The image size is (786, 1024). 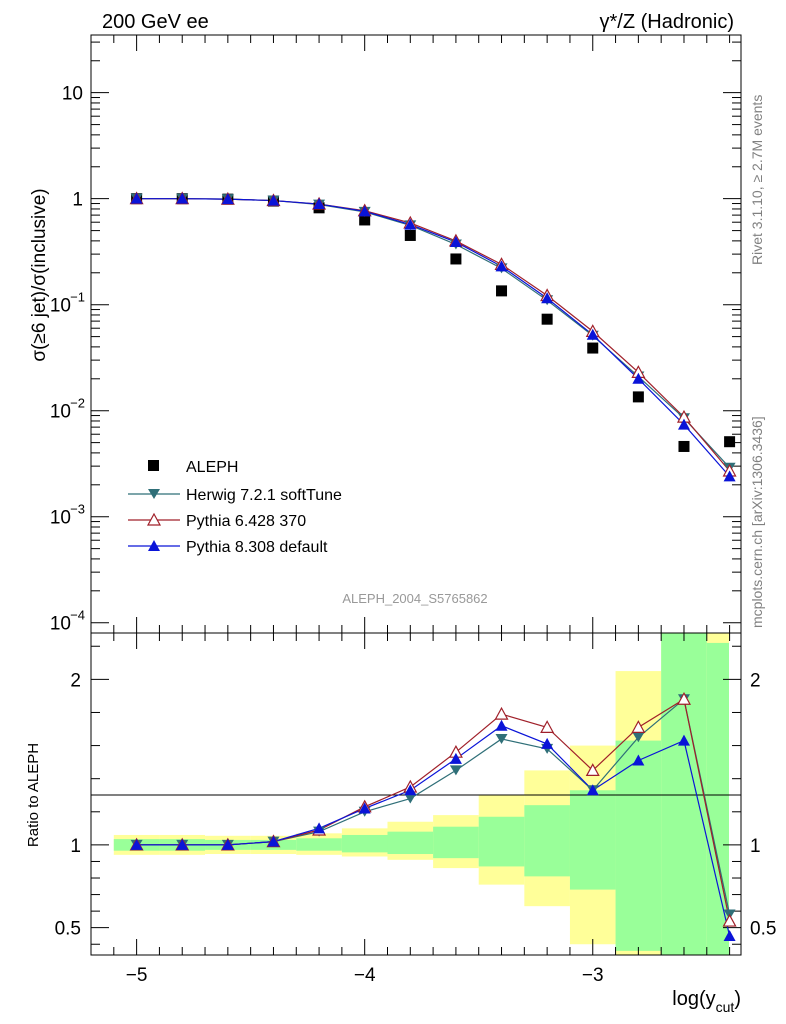 I want to click on x-axis-label: log(ycut), so click(x=706, y=1001).